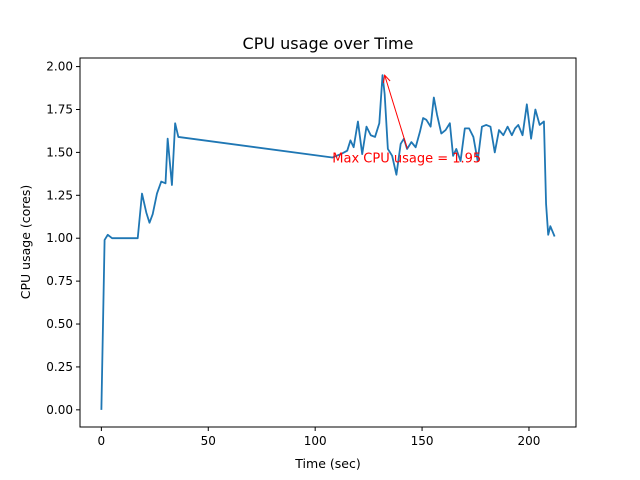 The height and width of the screenshot is (480, 640). I want to click on annotation-arrowhead, so click(386, 79).